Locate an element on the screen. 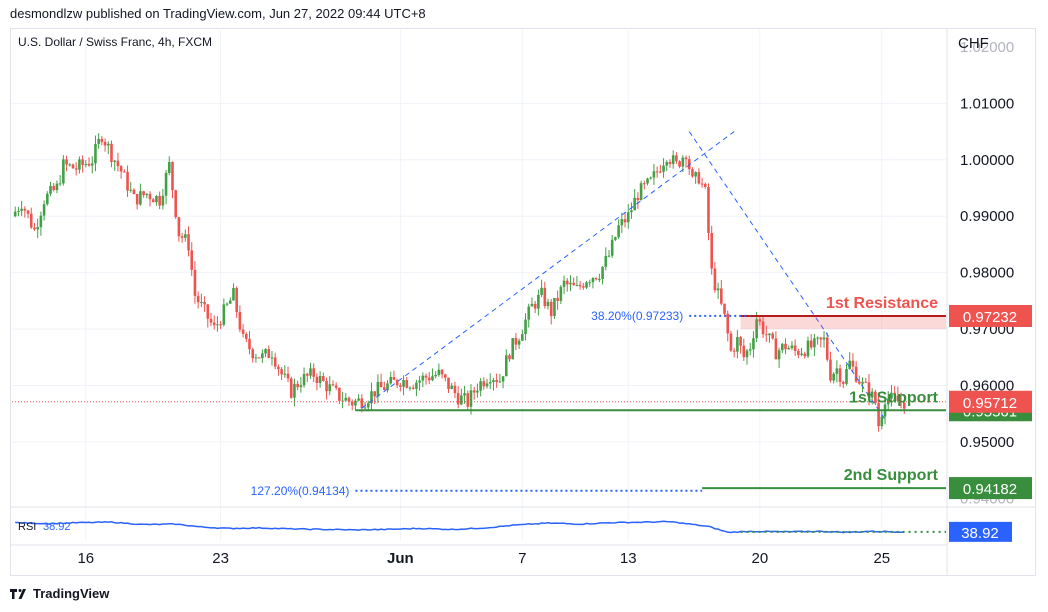  x-tick-label: 7 is located at coordinates (522, 558).